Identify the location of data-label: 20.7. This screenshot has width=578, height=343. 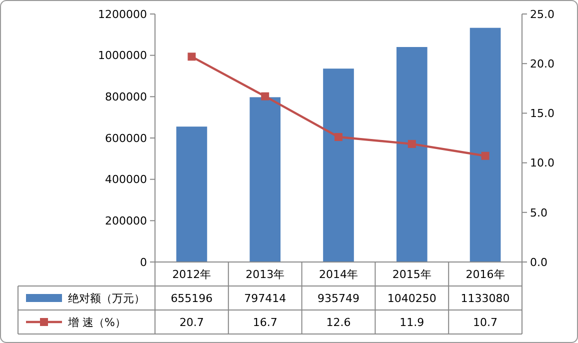
(191, 322).